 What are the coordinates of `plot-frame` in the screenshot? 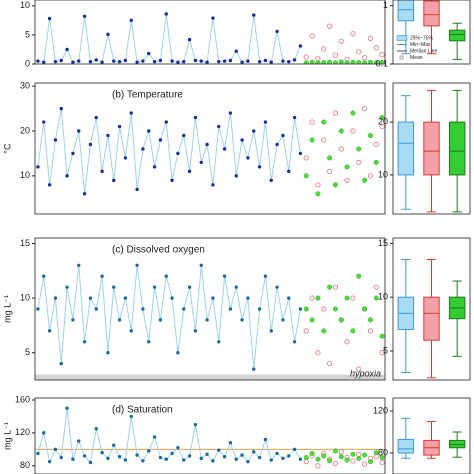 It's located at (210, 435).